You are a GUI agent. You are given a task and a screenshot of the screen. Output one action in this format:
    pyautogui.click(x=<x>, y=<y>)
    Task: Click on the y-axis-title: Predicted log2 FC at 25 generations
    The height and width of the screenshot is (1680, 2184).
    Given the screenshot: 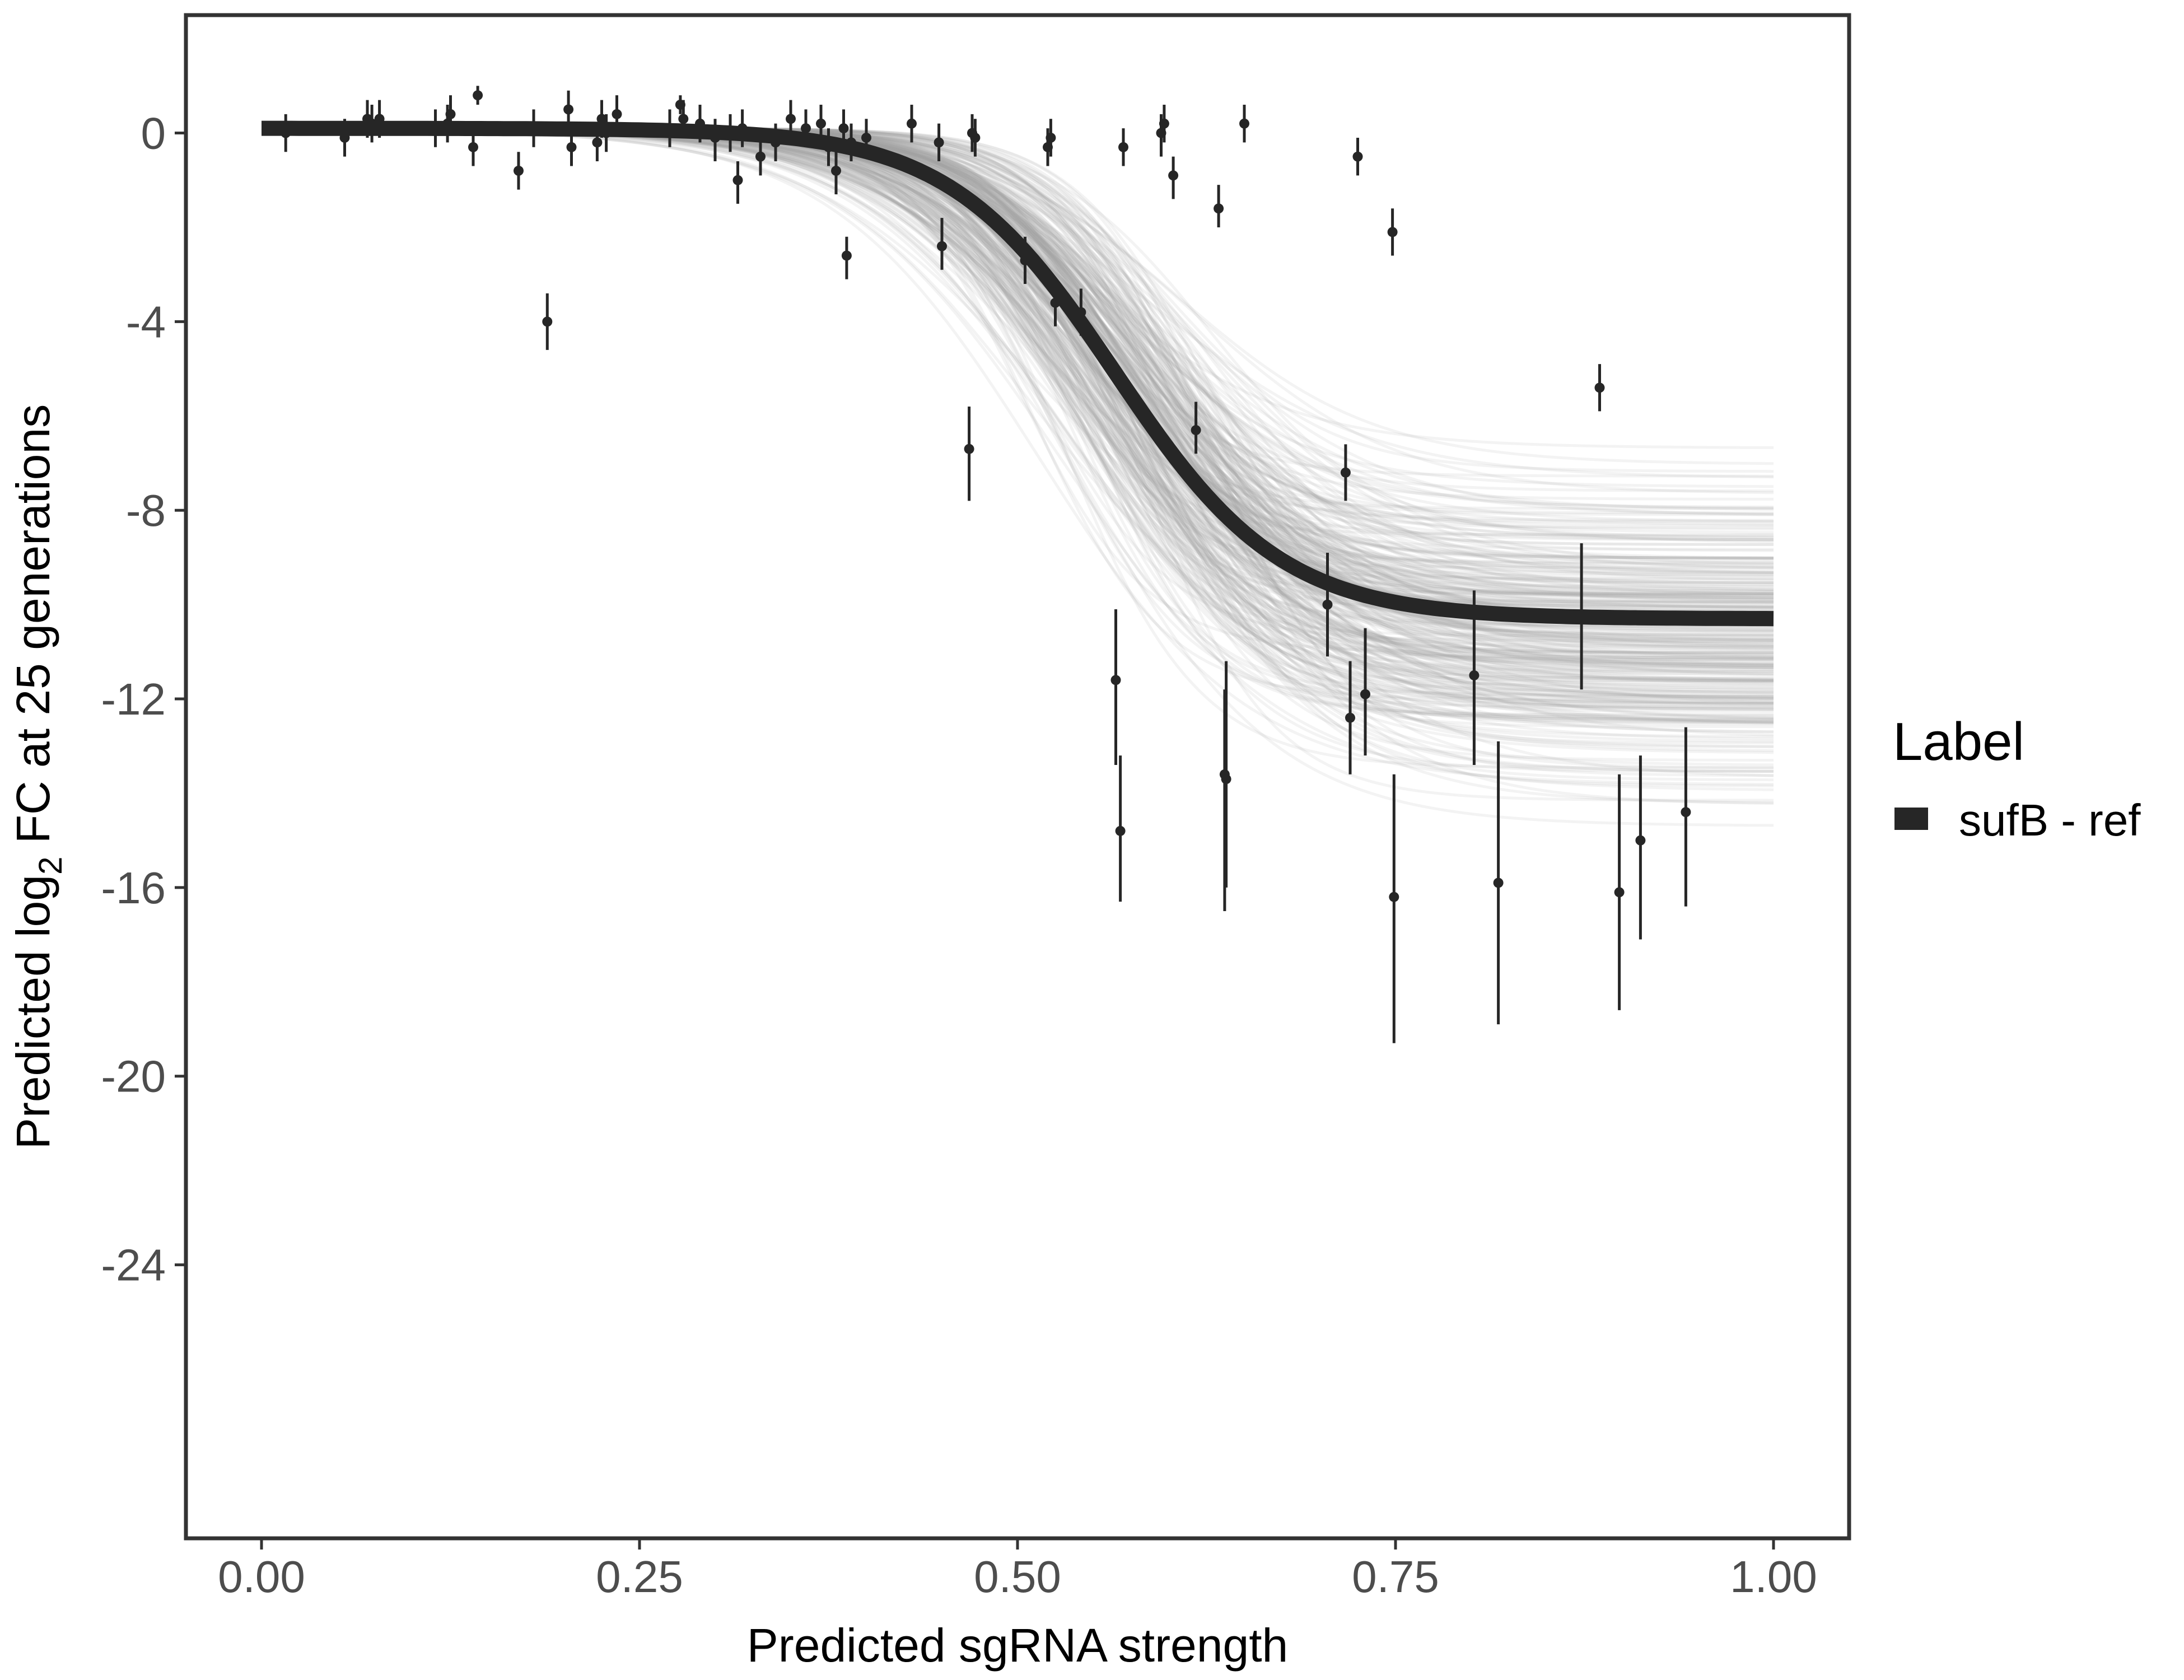 What is the action you would take?
    pyautogui.click(x=38, y=777)
    